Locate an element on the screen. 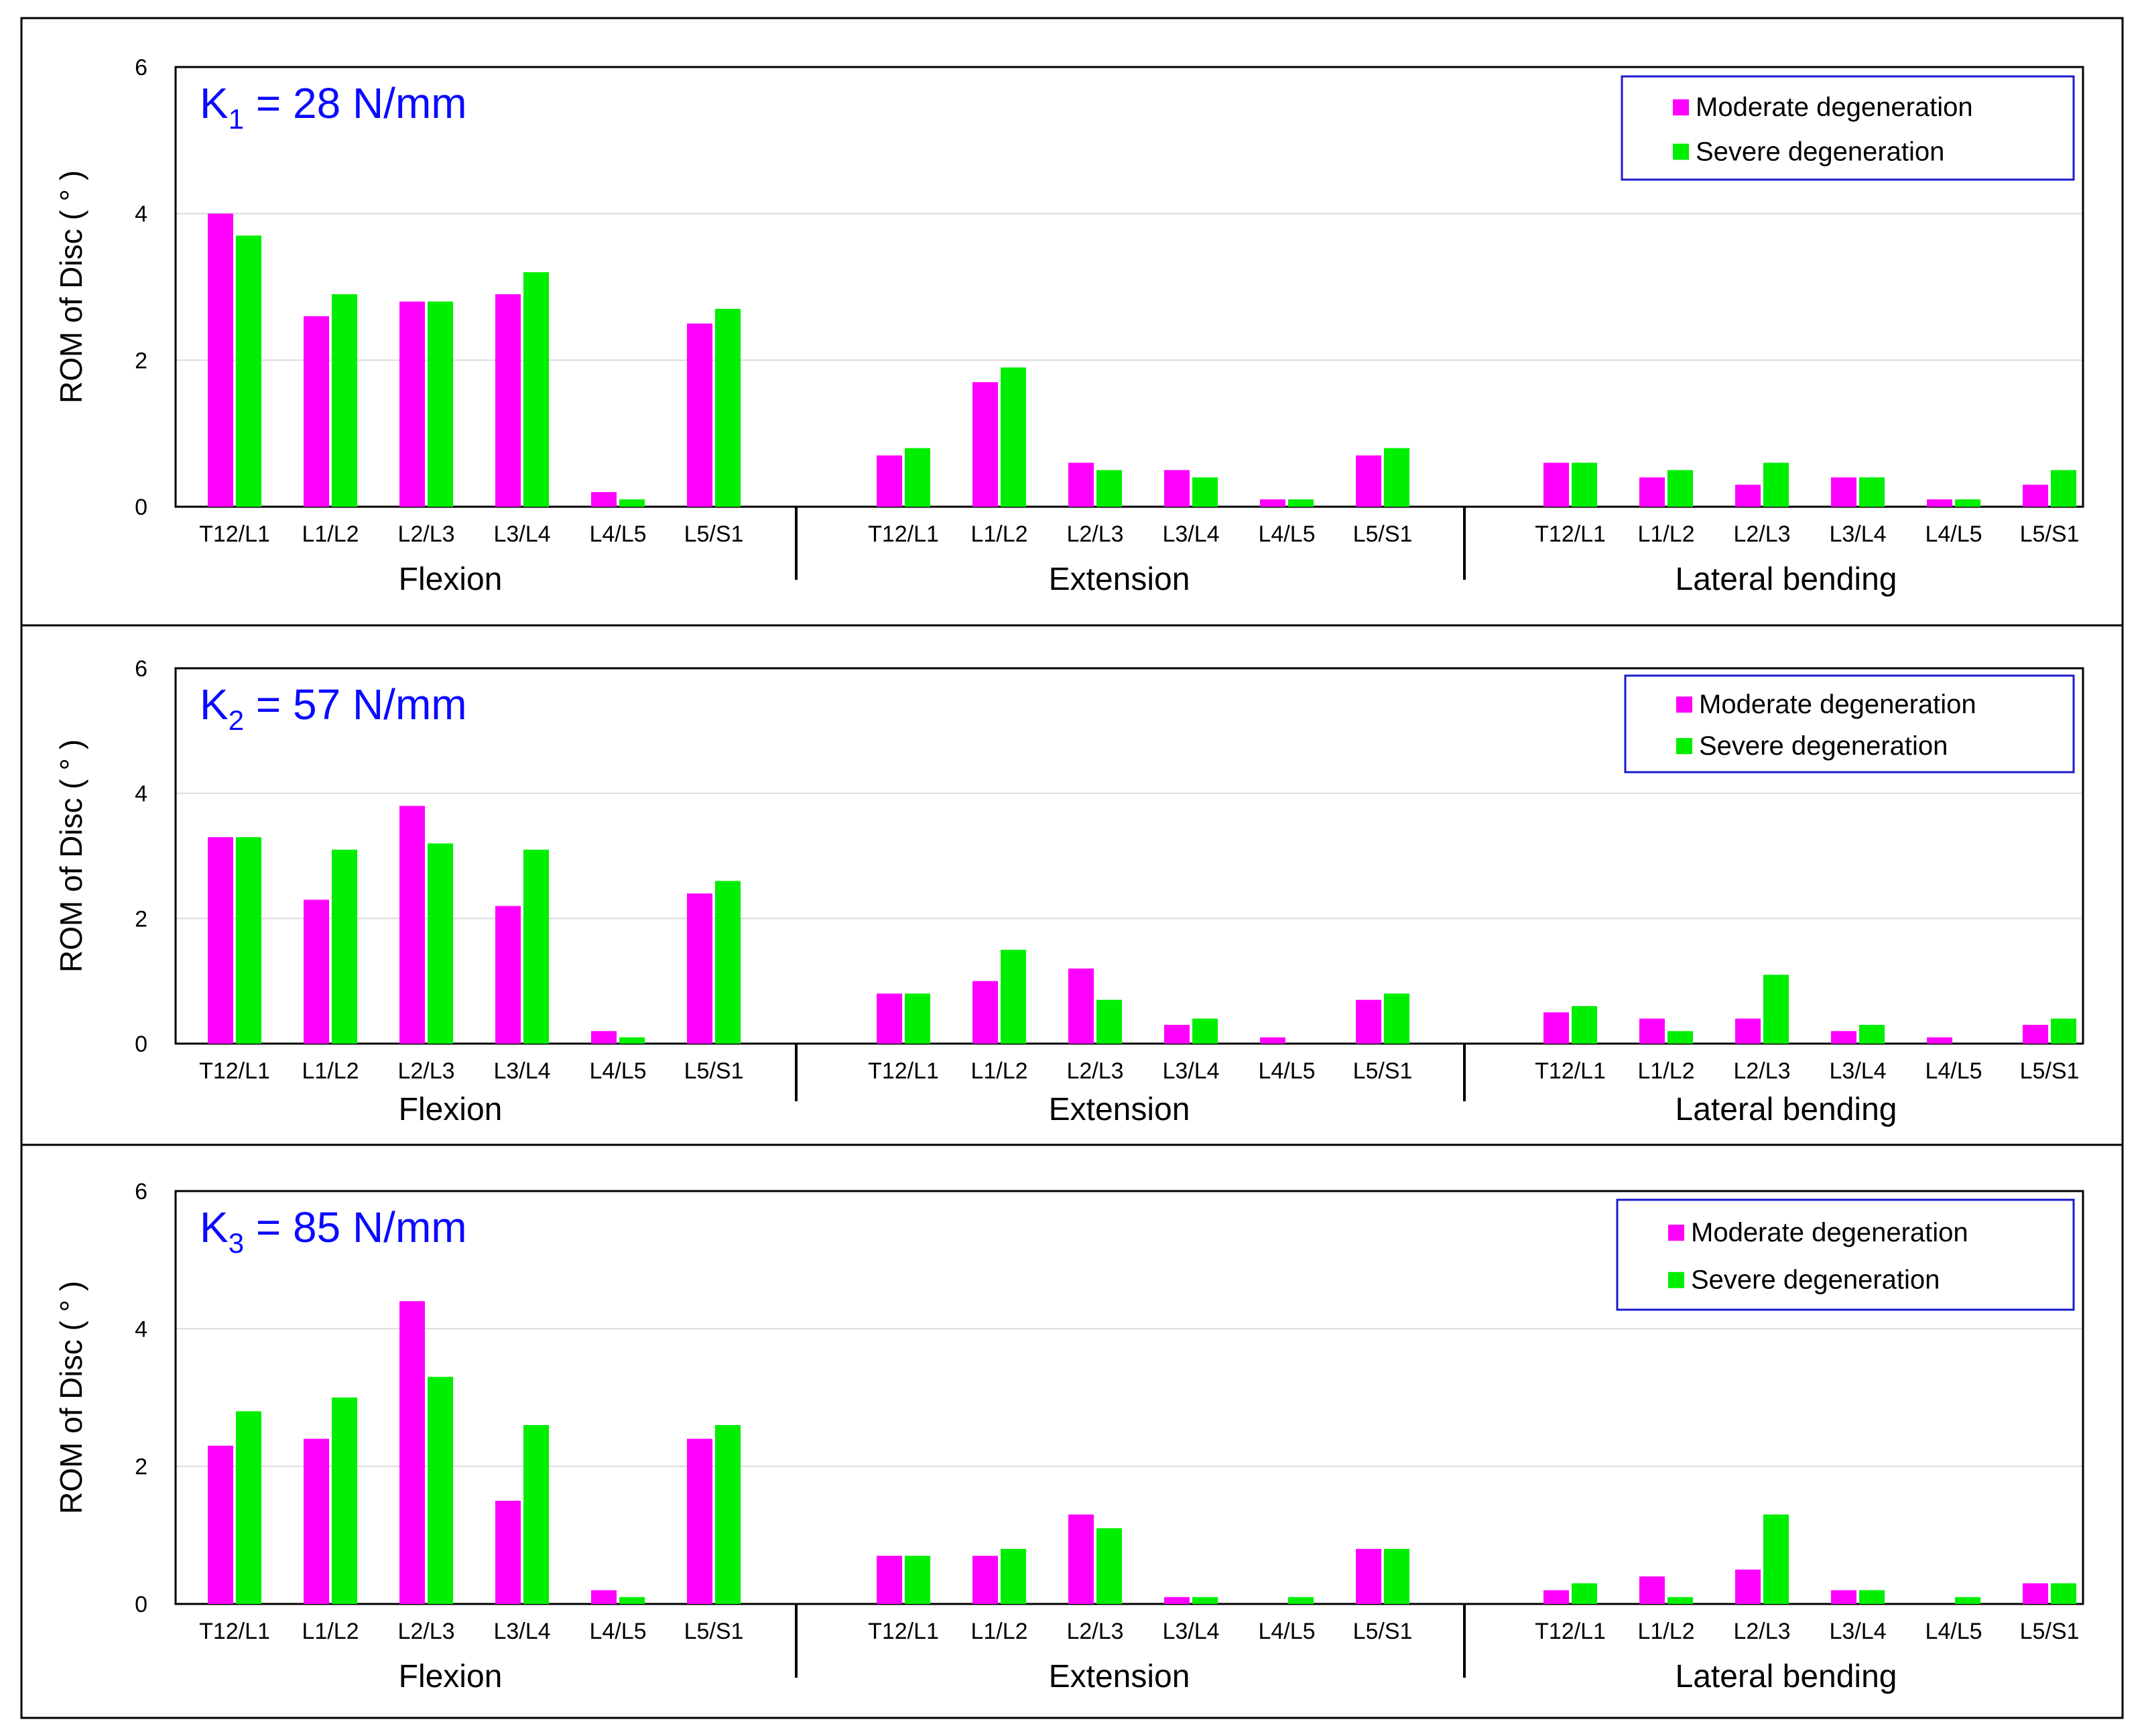 The width and height of the screenshot is (2144, 1736). group-label: Flexion is located at coordinates (451, 580).